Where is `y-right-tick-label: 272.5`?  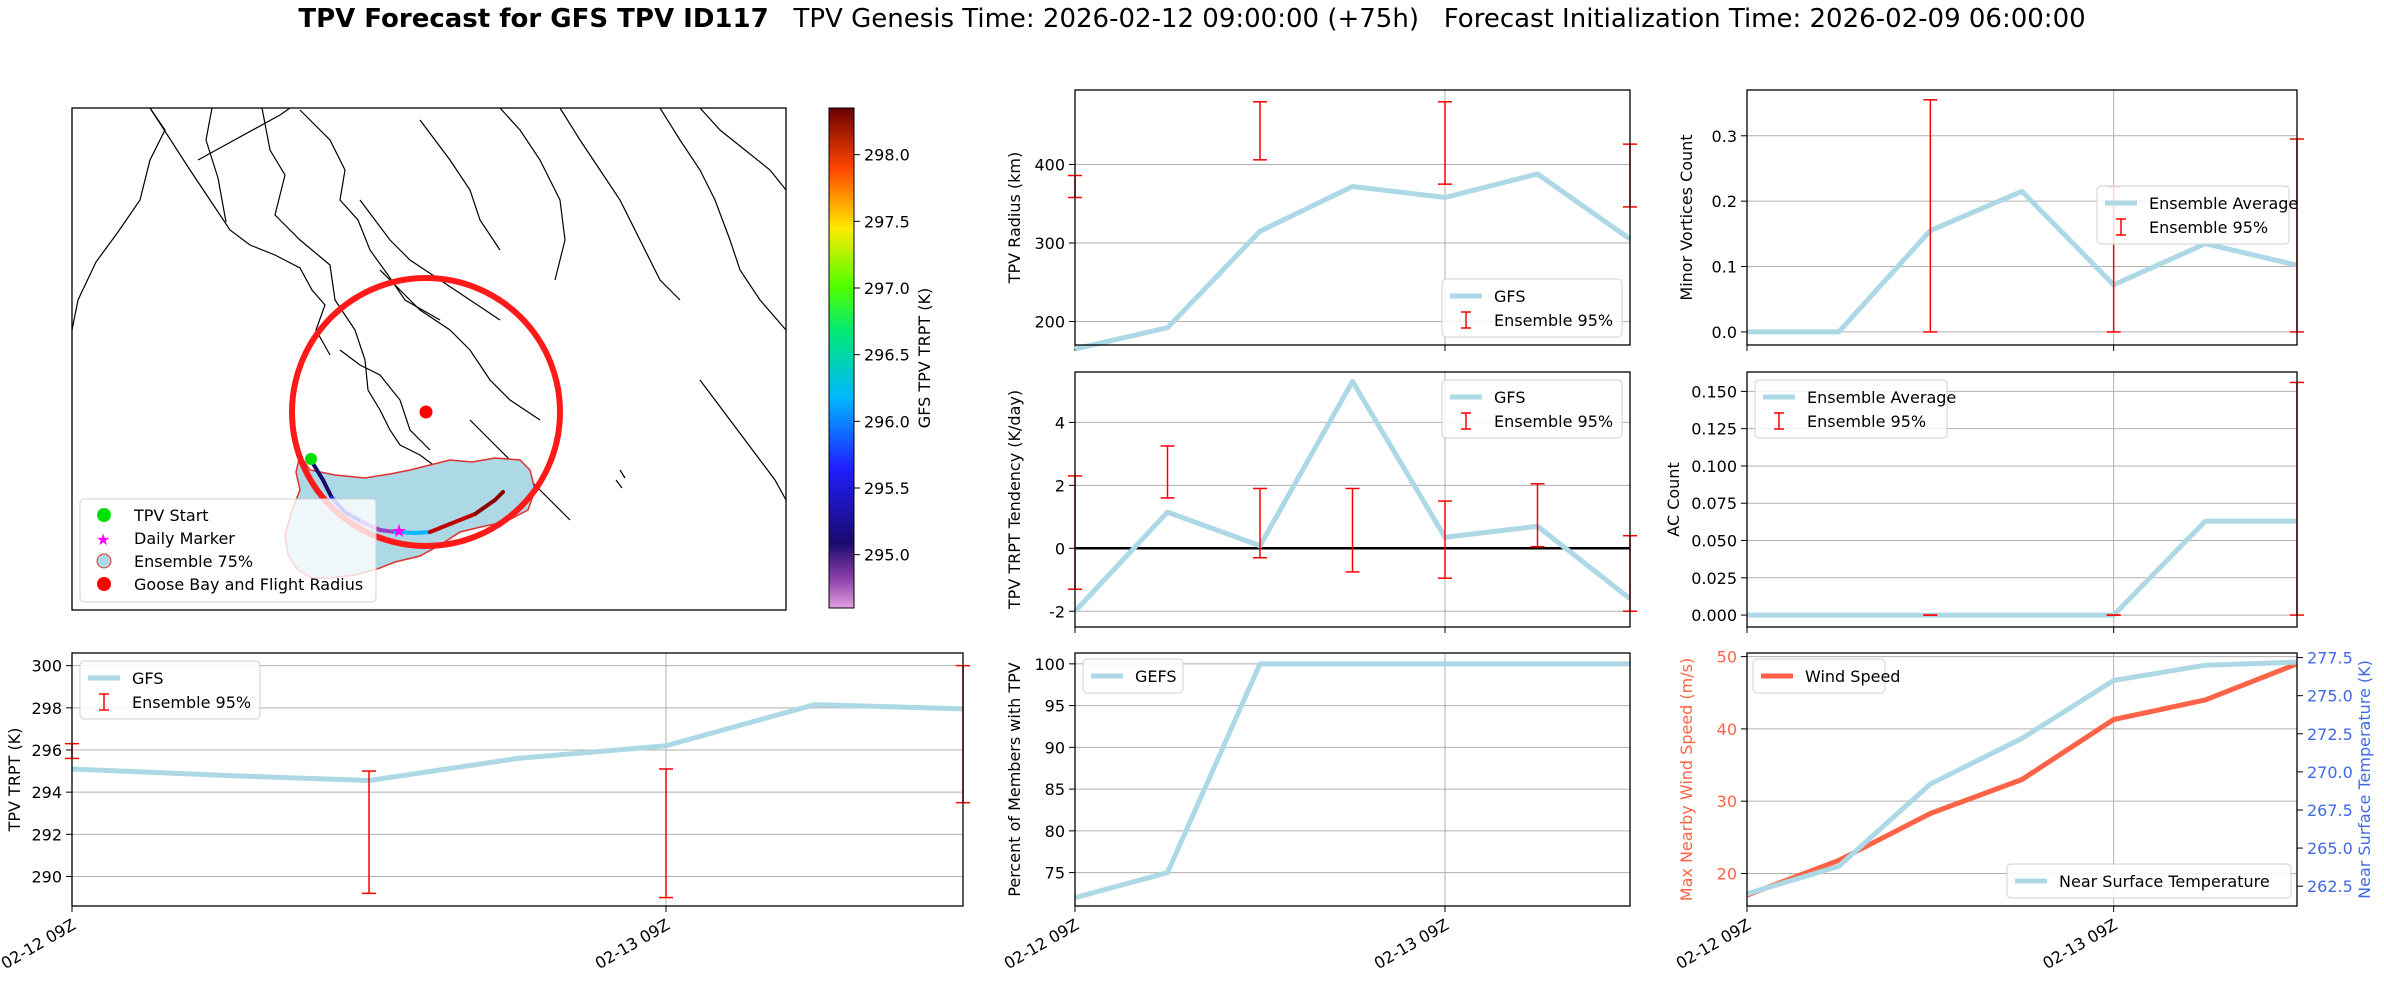 y-right-tick-label: 272.5 is located at coordinates (2330, 734).